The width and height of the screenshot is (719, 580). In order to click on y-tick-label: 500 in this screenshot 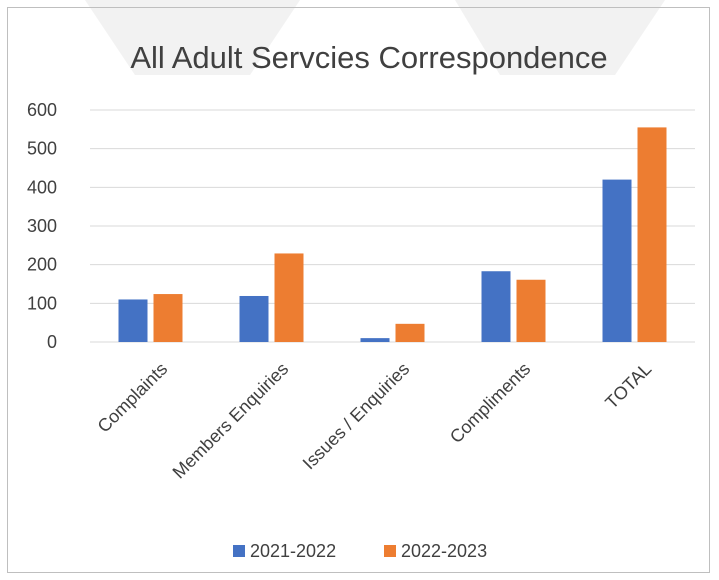, I will do `click(42, 149)`.